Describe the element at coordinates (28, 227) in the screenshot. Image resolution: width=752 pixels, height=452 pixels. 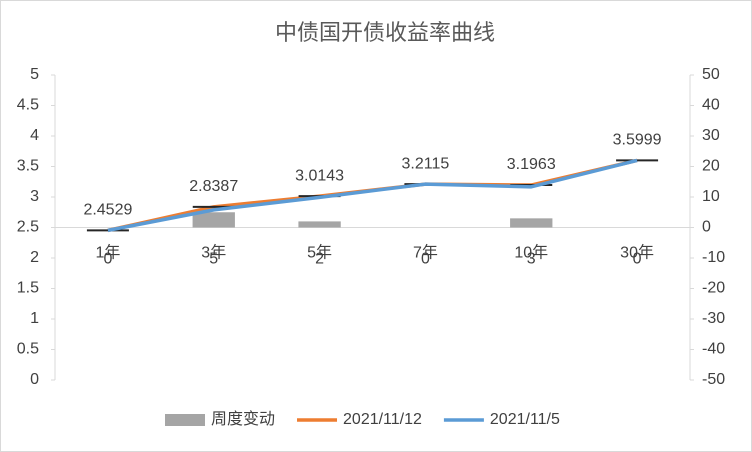
I see `y-tick-label: 2.5` at that location.